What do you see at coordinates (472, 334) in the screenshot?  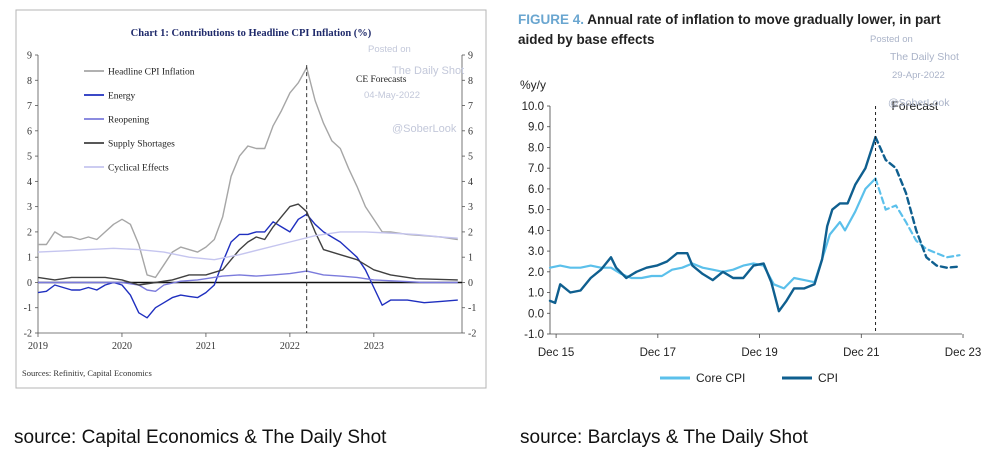 I see `y-tick-label-right: -2` at bounding box center [472, 334].